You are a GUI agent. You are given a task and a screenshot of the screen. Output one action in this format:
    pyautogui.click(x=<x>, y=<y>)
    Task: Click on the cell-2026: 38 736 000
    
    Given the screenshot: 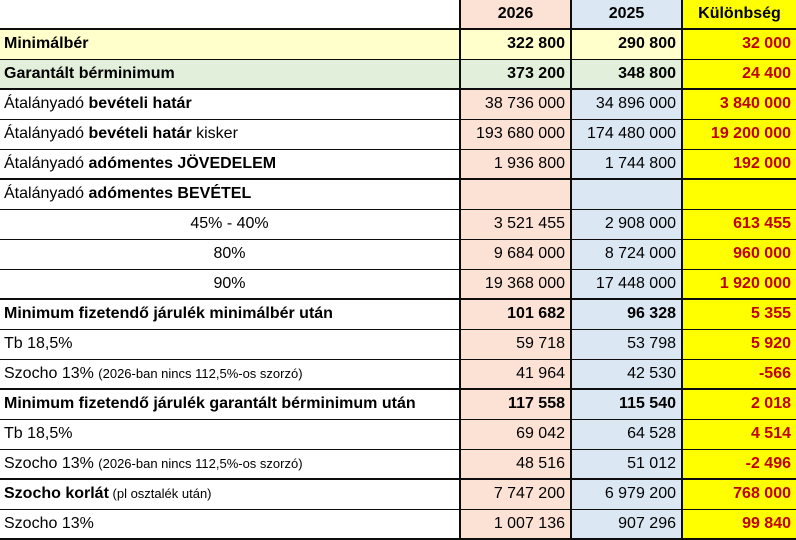 What is the action you would take?
    pyautogui.click(x=515, y=103)
    